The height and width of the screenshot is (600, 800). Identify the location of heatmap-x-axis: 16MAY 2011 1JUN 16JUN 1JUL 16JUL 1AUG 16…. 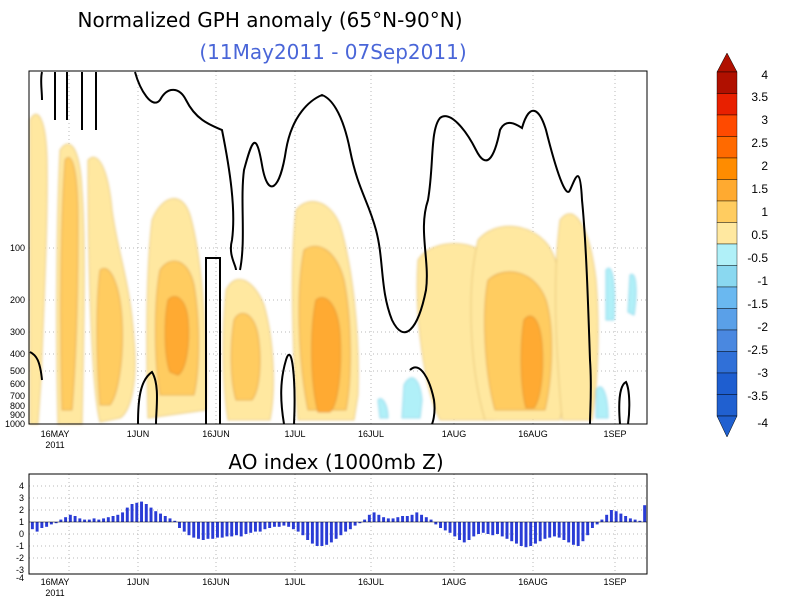
(334, 439).